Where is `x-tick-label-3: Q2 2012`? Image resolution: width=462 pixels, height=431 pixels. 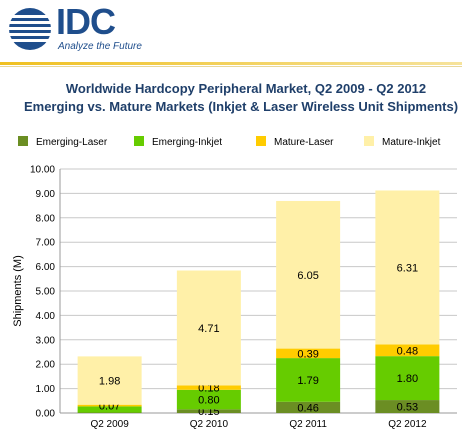
x-tick-label-3: Q2 2012 is located at coordinates (407, 424).